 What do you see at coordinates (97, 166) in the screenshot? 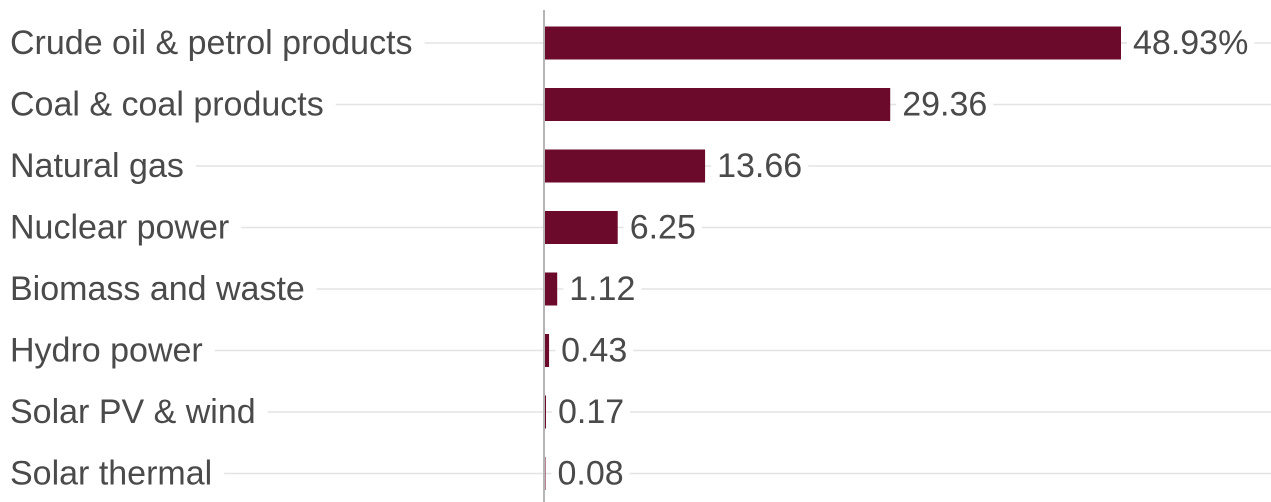
I see `category-label: Natural gas` at bounding box center [97, 166].